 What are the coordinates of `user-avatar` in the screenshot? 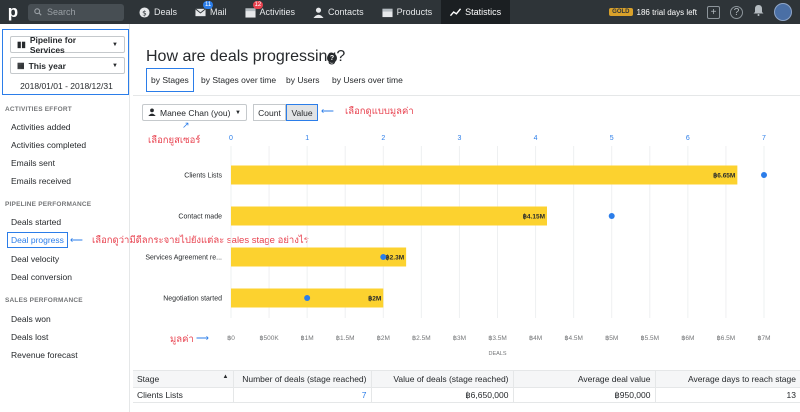 It's located at (783, 12).